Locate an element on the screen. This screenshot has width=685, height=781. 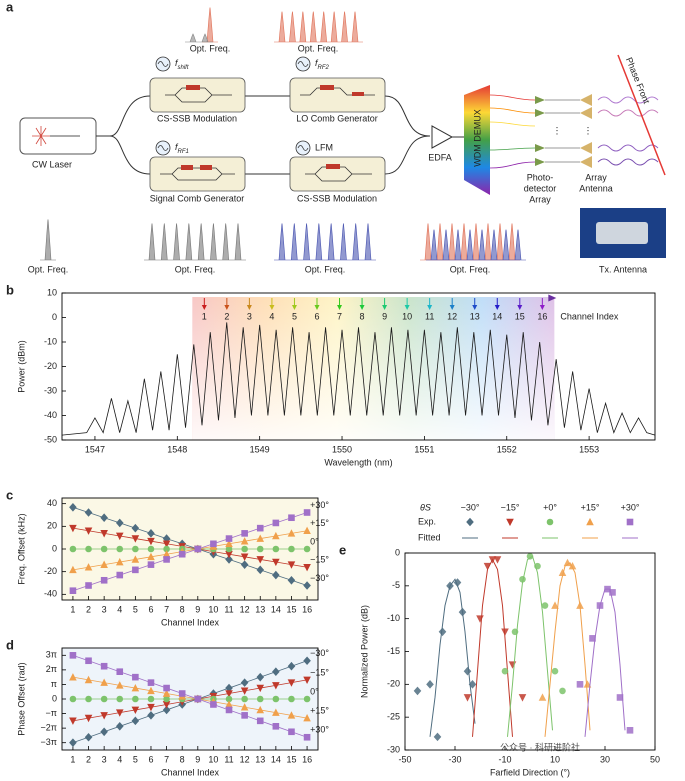
source-subscript: RF2 is located at coordinates (324, 68).